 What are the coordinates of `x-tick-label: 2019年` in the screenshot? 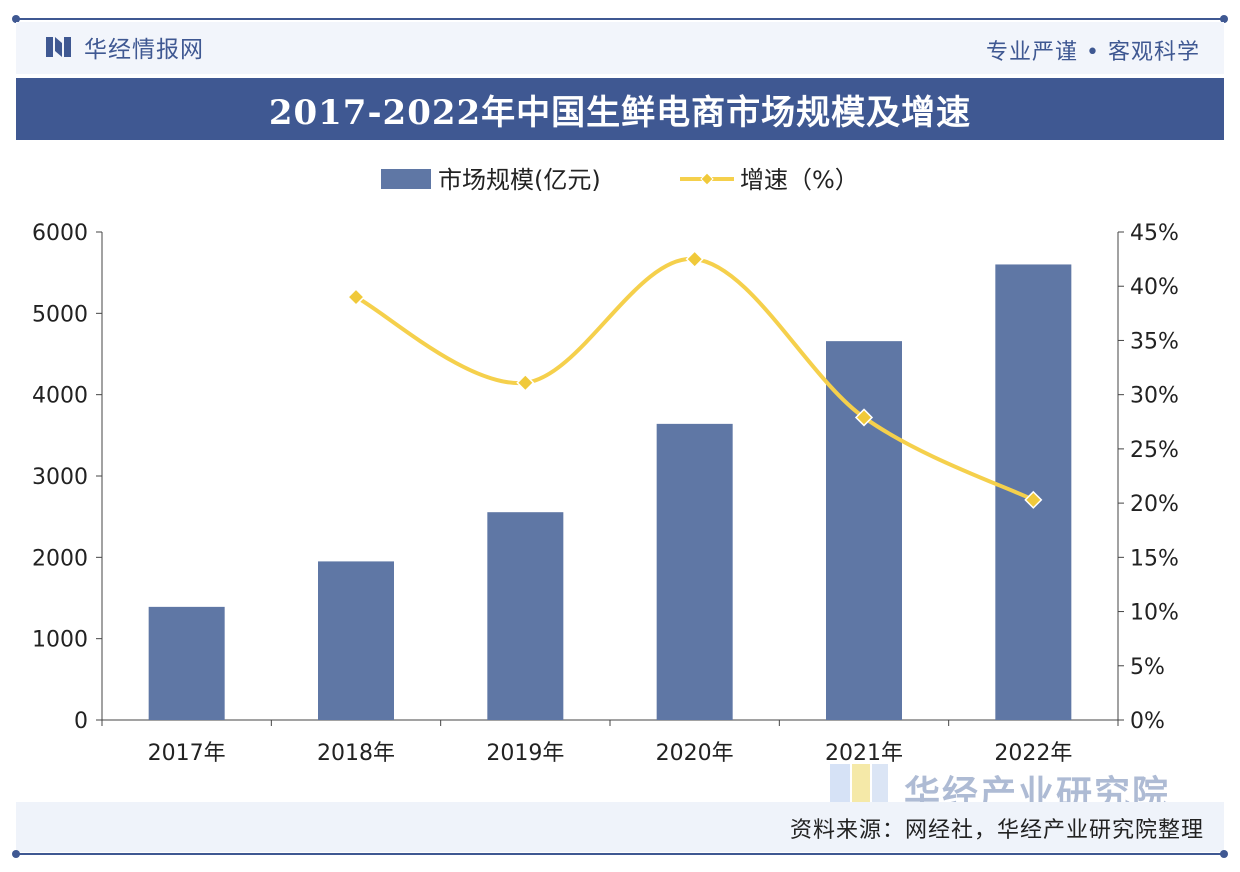 It's located at (525, 753).